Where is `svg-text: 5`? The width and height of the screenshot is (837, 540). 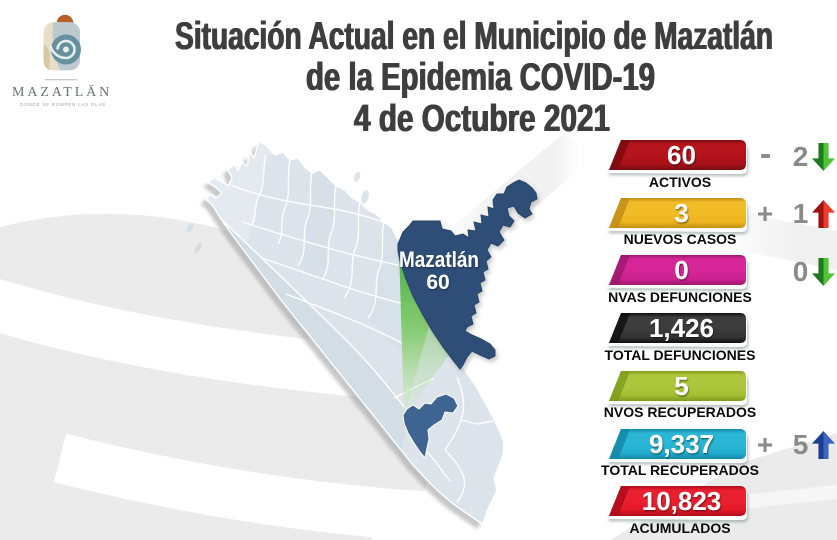
svg-text: 5 is located at coordinates (681, 386).